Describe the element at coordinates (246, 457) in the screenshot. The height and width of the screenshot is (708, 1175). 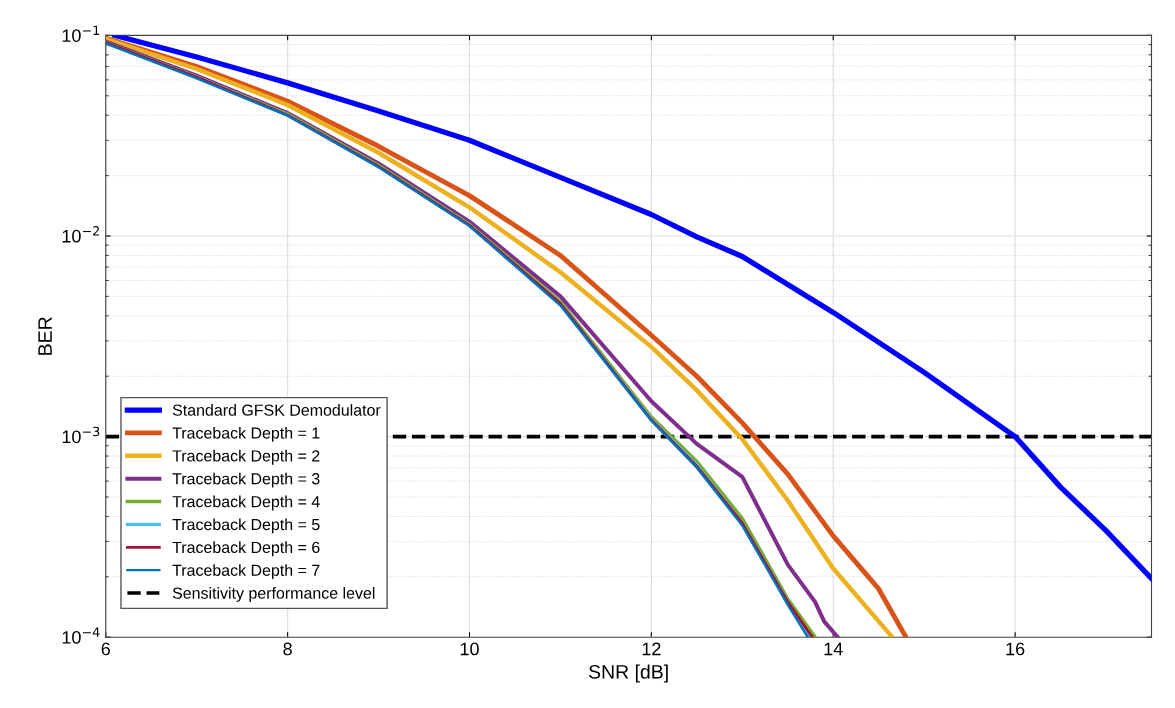
I see `legend-label: Traceback Depth = 2` at that location.